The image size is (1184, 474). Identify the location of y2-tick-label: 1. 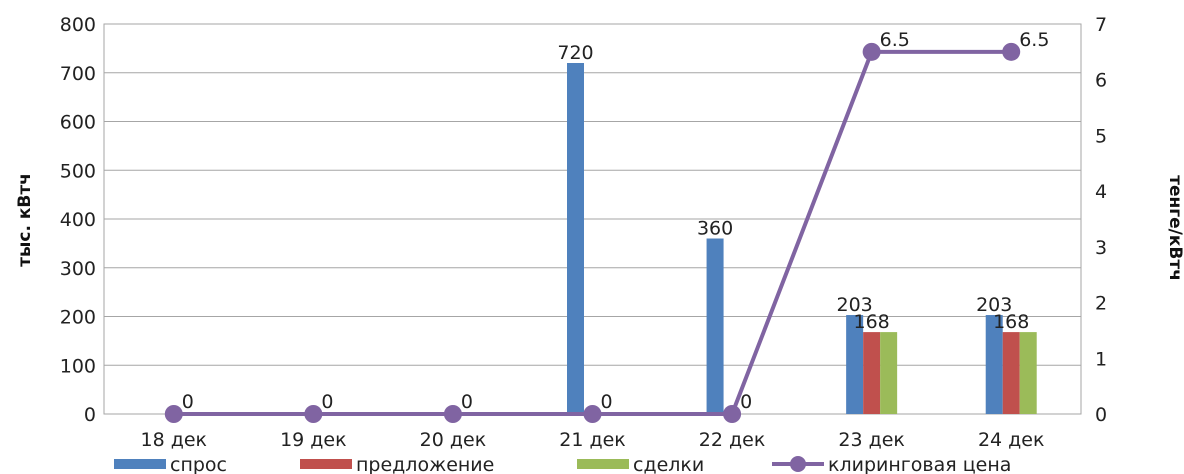
(1101, 359).